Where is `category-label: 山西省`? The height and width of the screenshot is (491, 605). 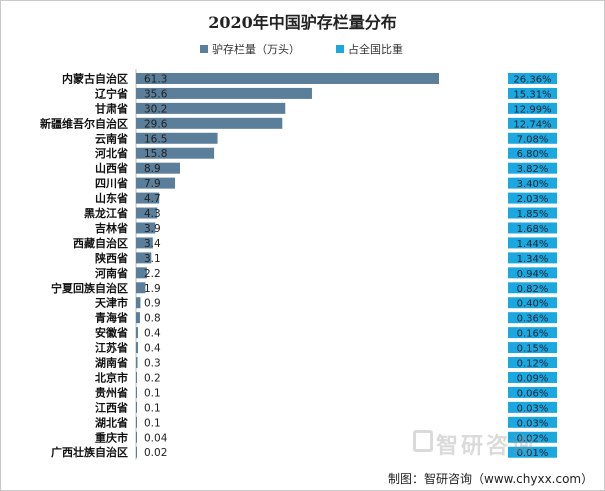
category-label: 山西省 is located at coordinates (111, 168).